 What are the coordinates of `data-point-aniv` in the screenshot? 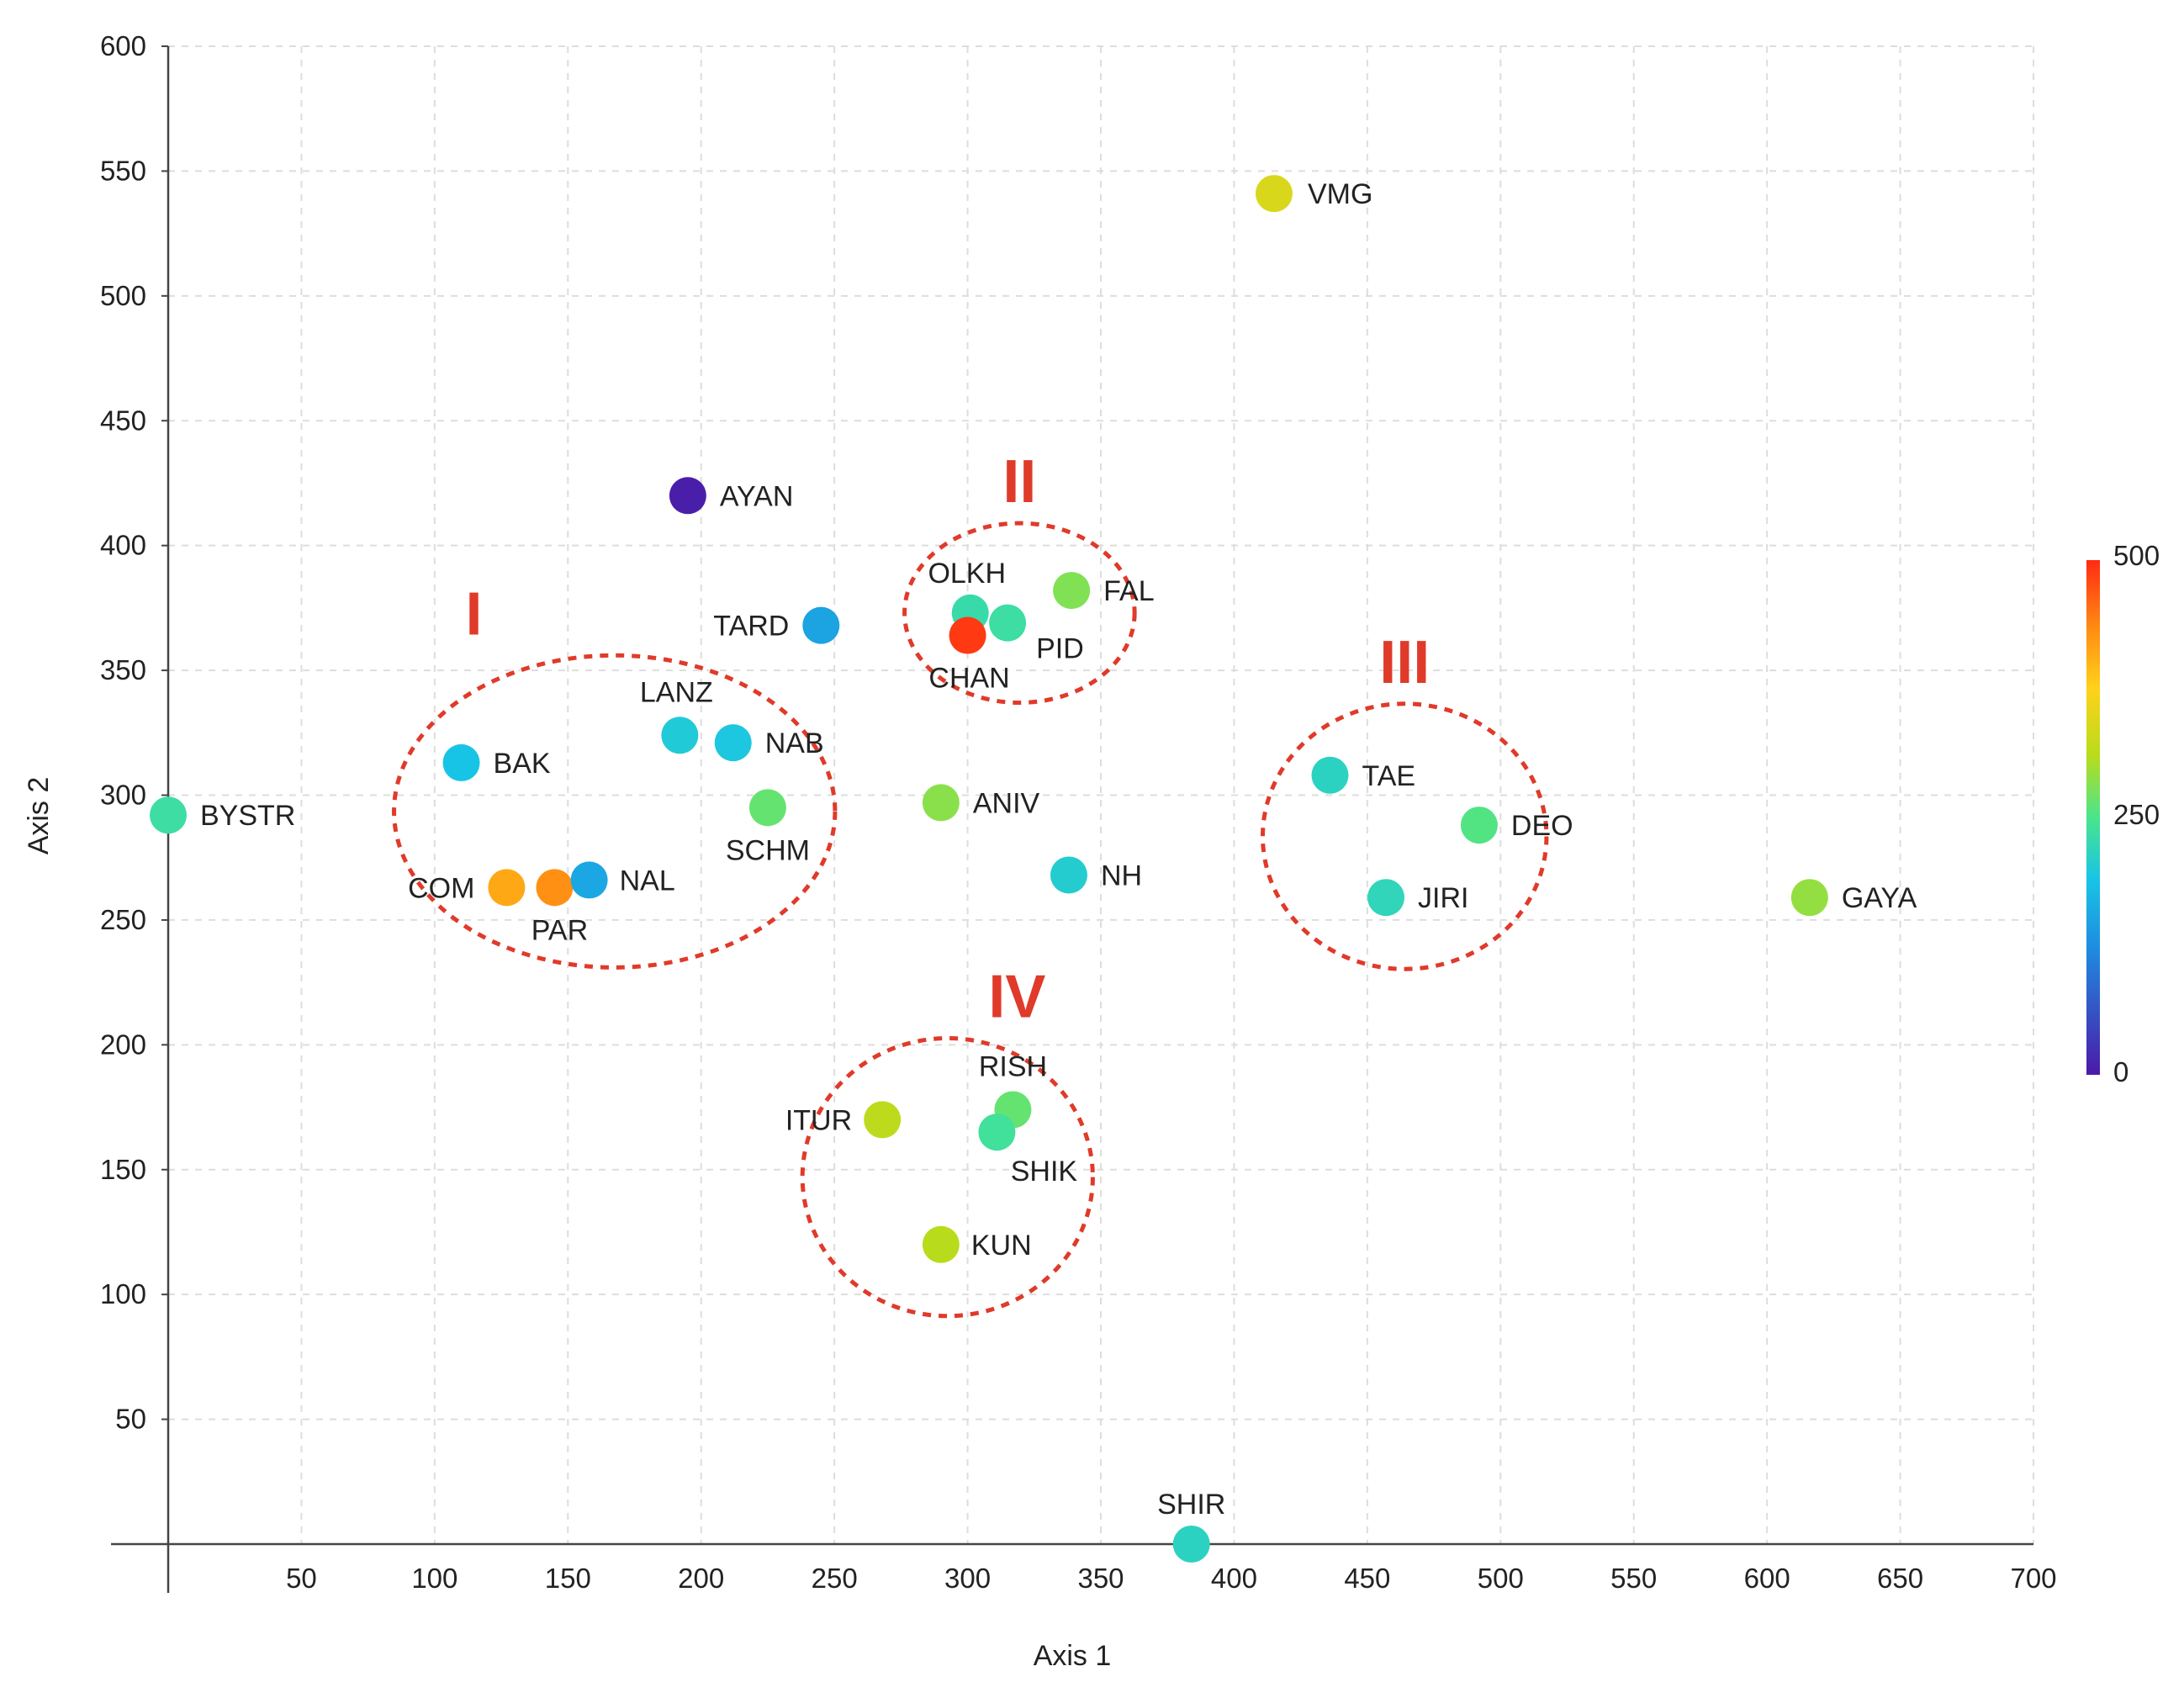 It's located at (941, 803).